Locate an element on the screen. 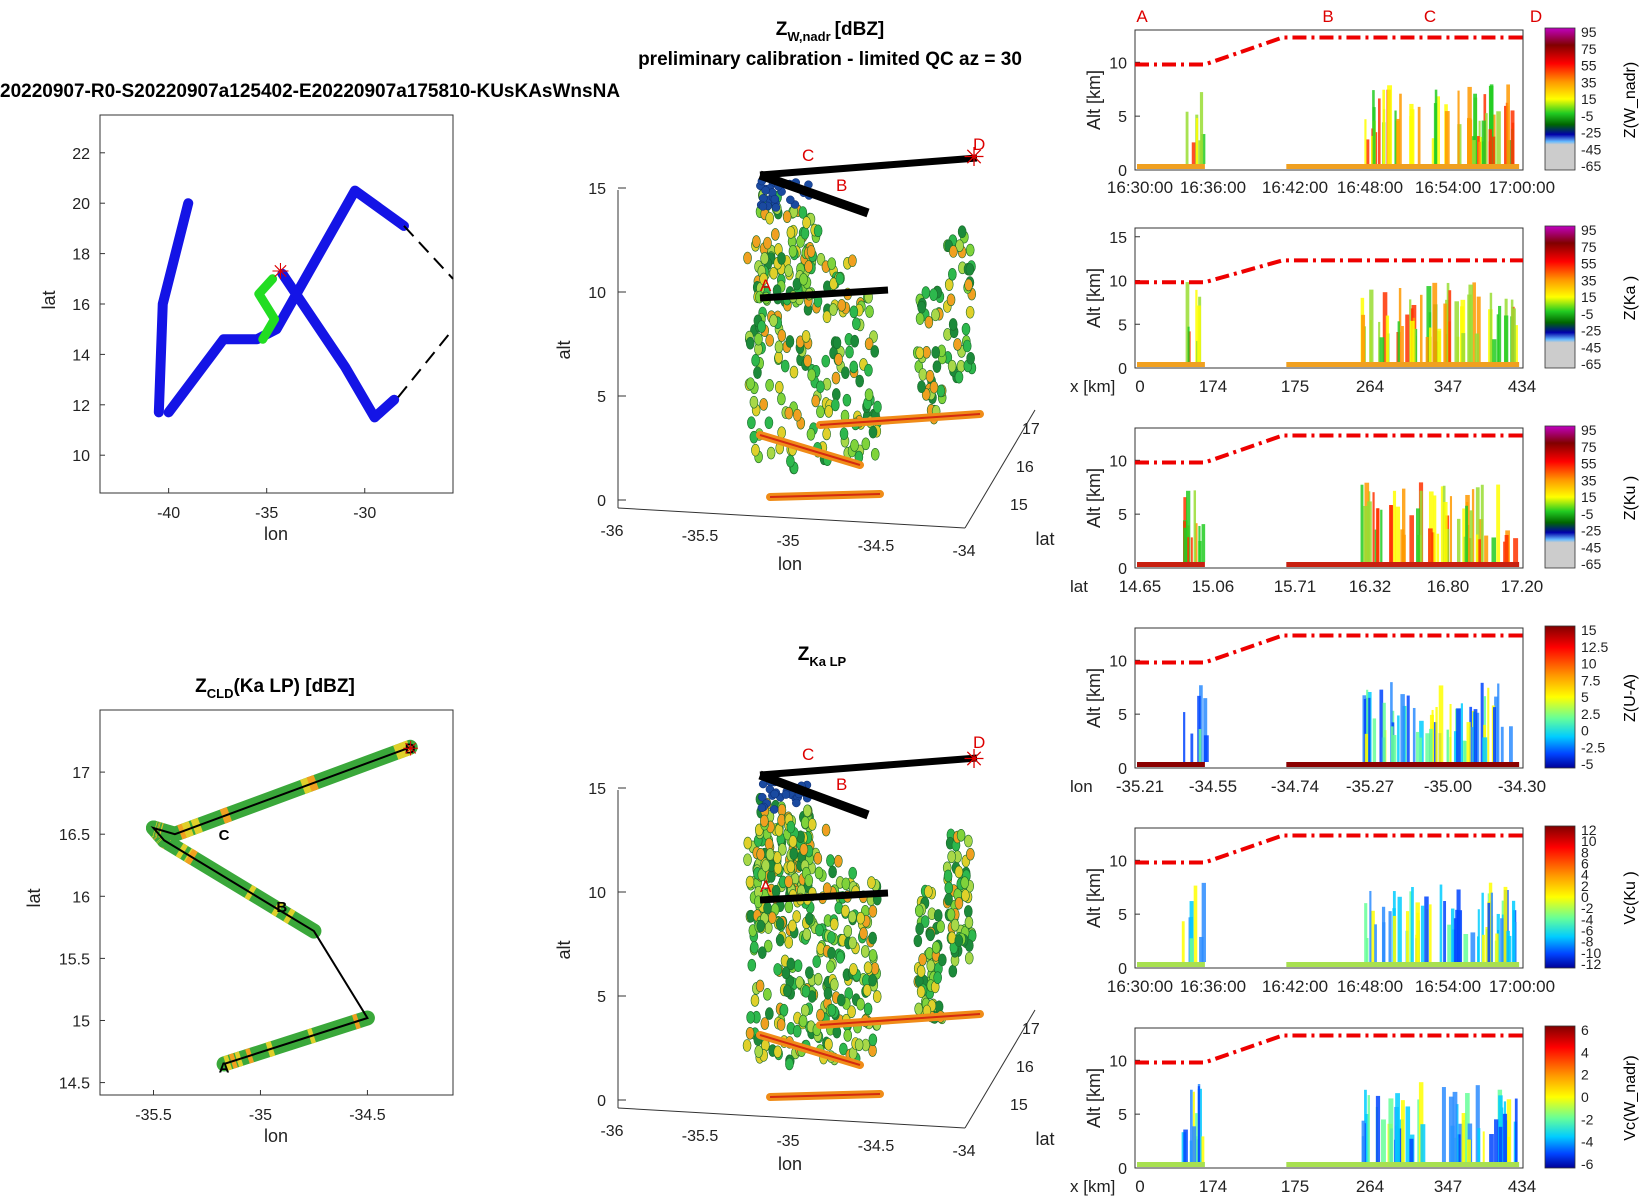 This screenshot has width=1650, height=1200. curtain-xtick: 16:36:00 is located at coordinates (1213, 986).